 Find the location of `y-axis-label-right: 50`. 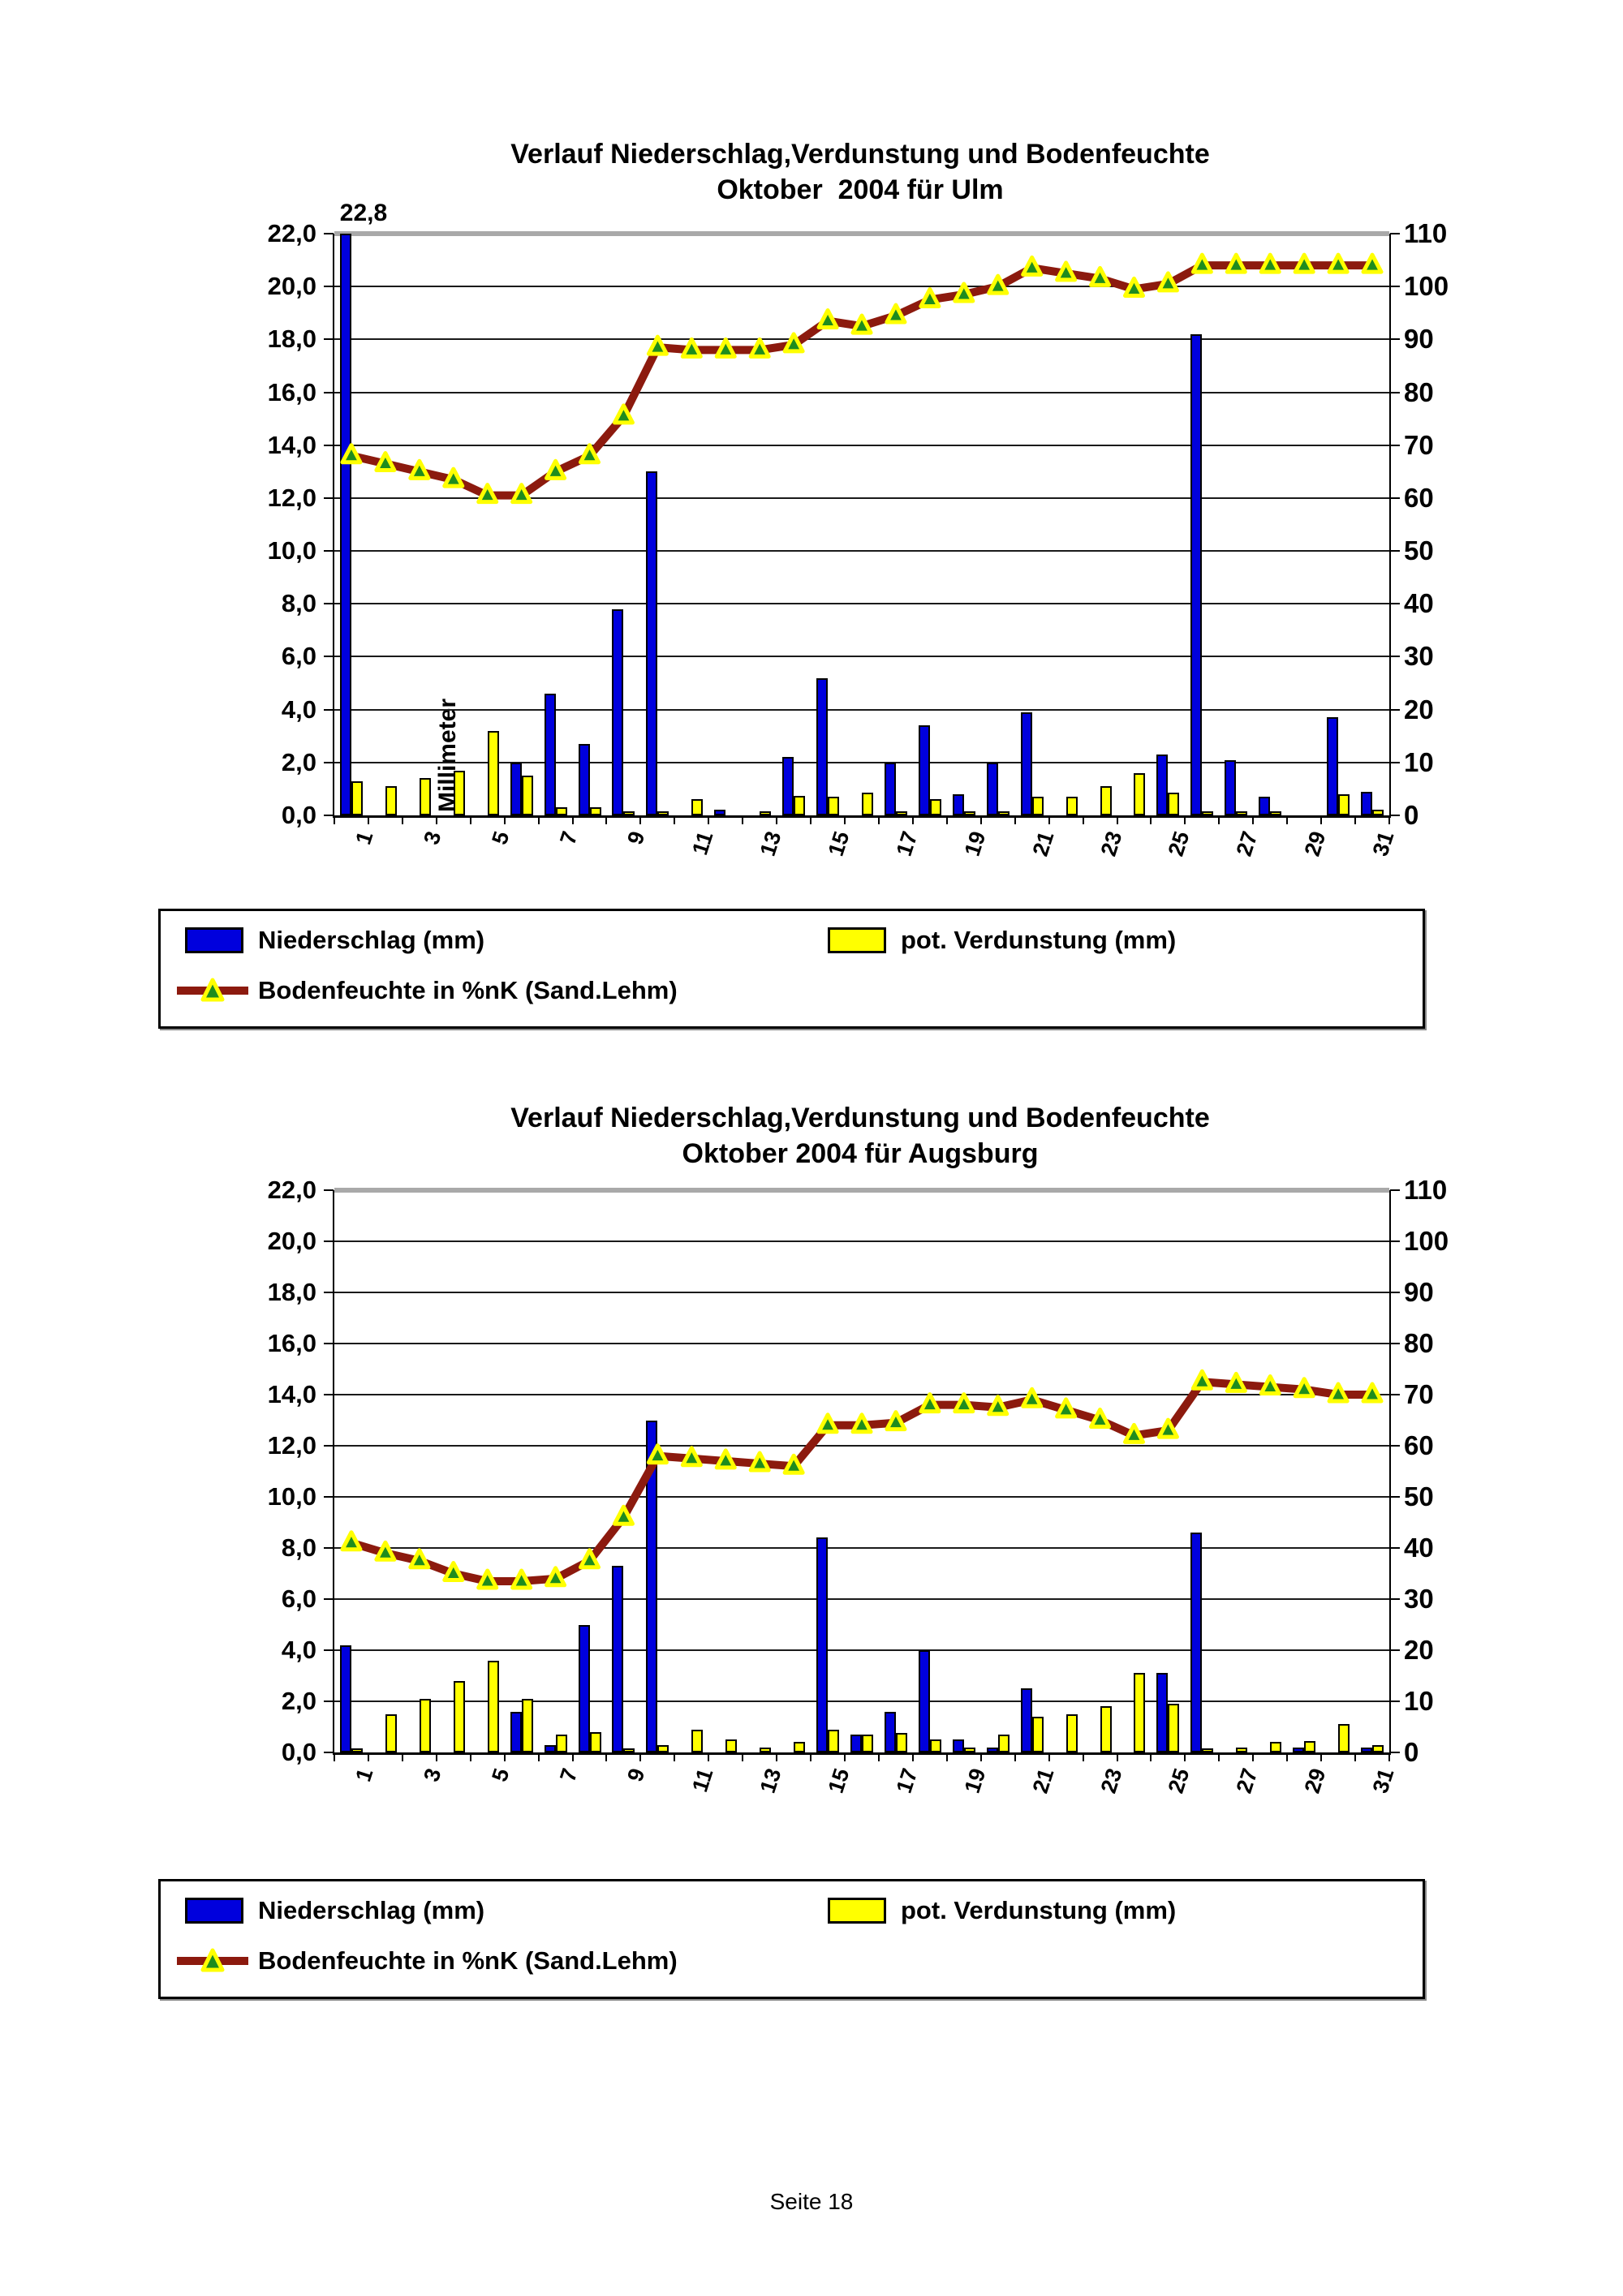

y-axis-label-right: 50 is located at coordinates (1419, 1496).